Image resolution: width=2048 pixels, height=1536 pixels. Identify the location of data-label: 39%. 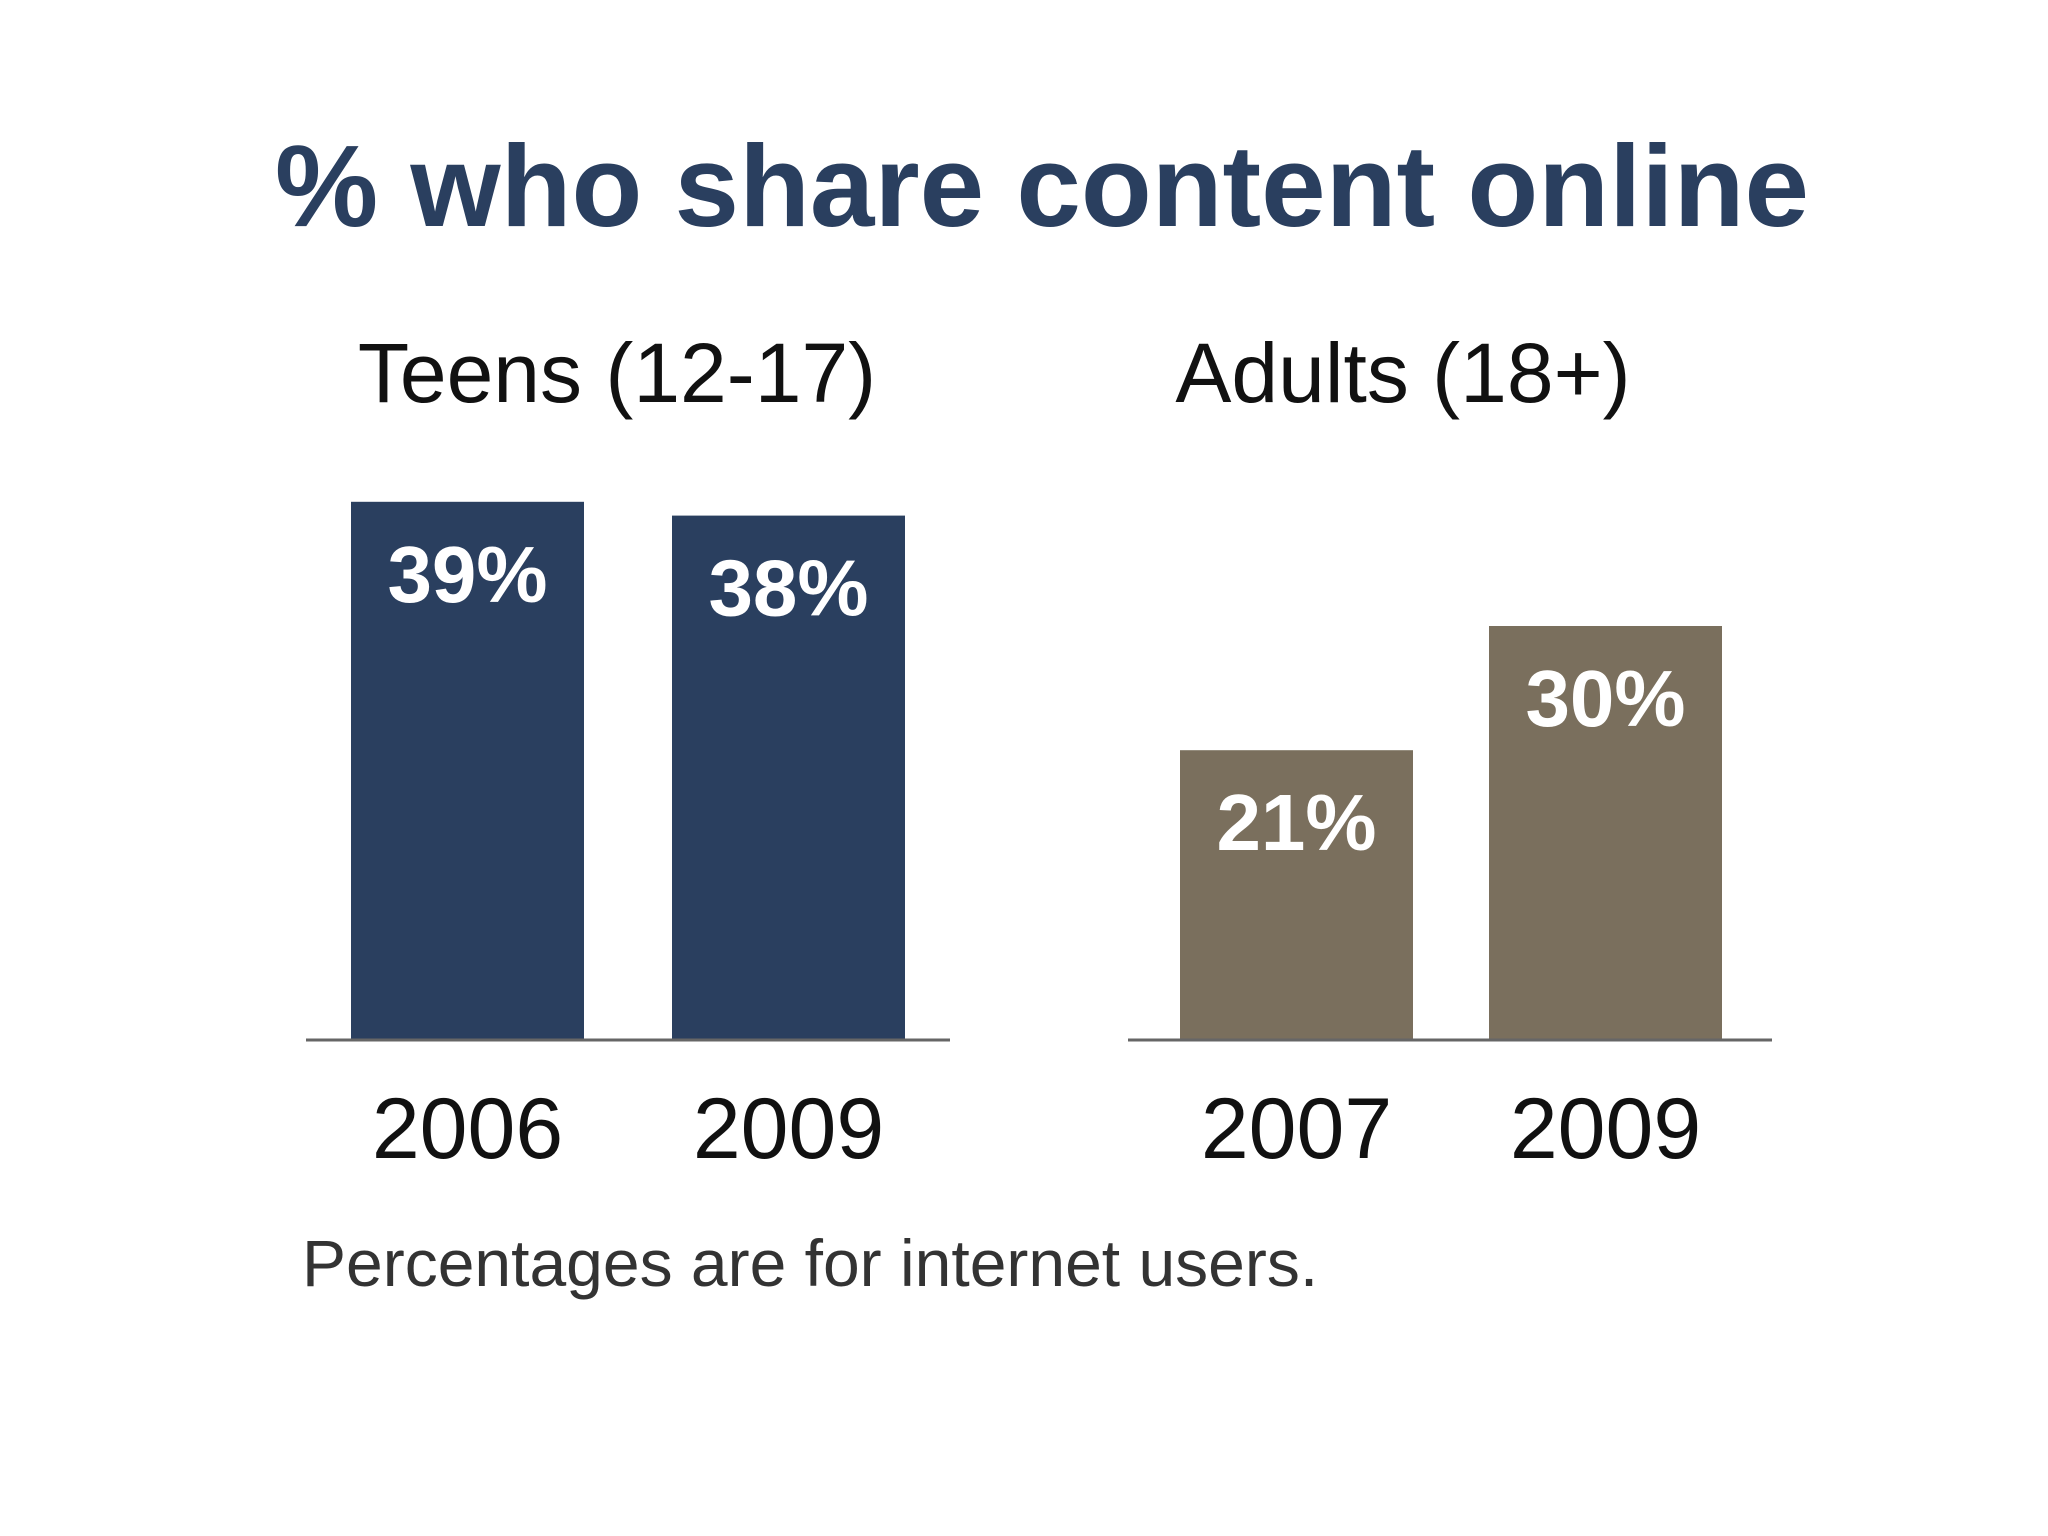
(467, 574).